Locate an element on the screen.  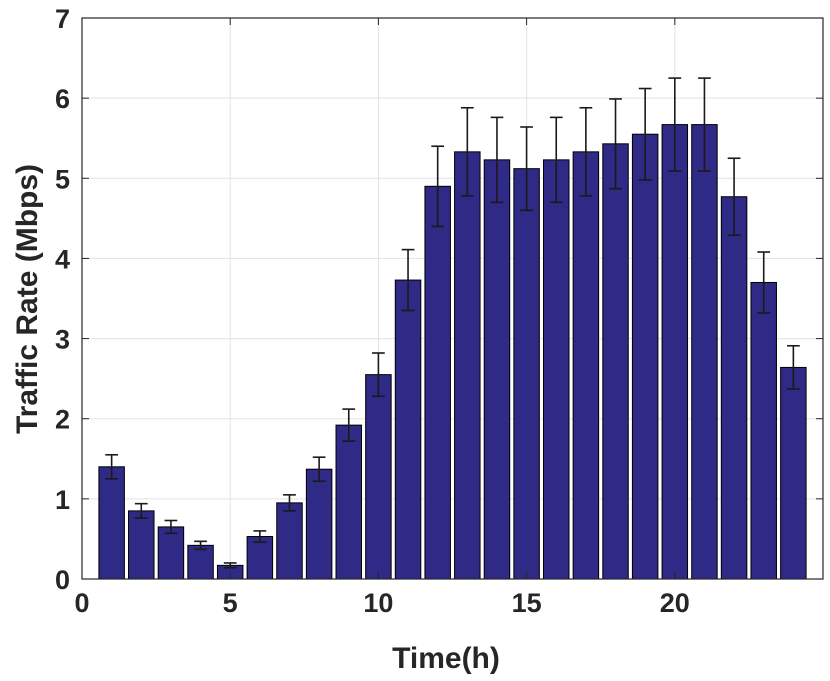
y-tick-label: 3 is located at coordinates (62, 340).